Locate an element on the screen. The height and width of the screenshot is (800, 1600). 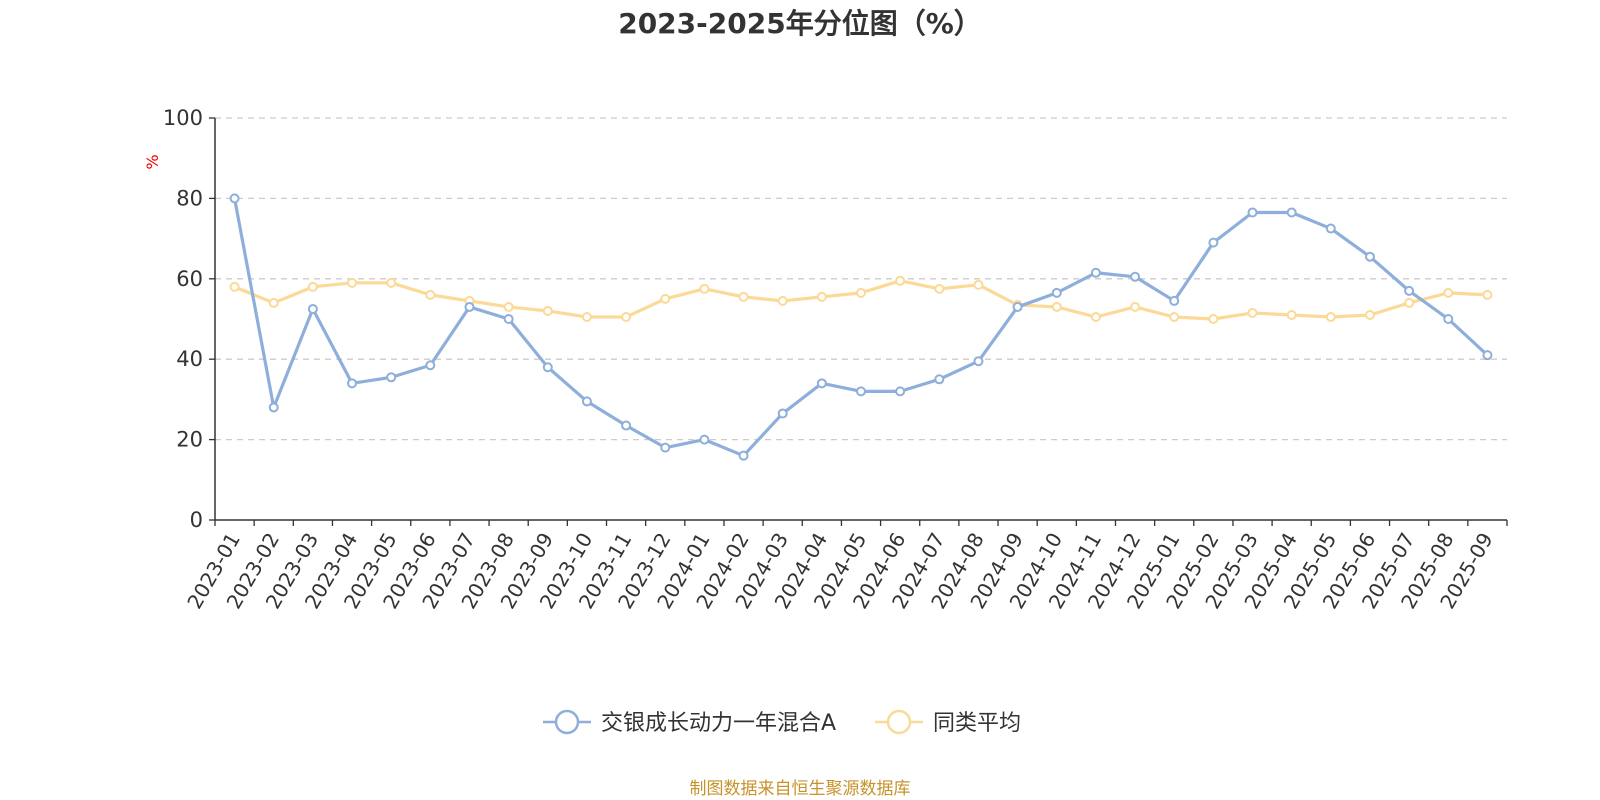
legend-label: 同类平均 is located at coordinates (977, 723).